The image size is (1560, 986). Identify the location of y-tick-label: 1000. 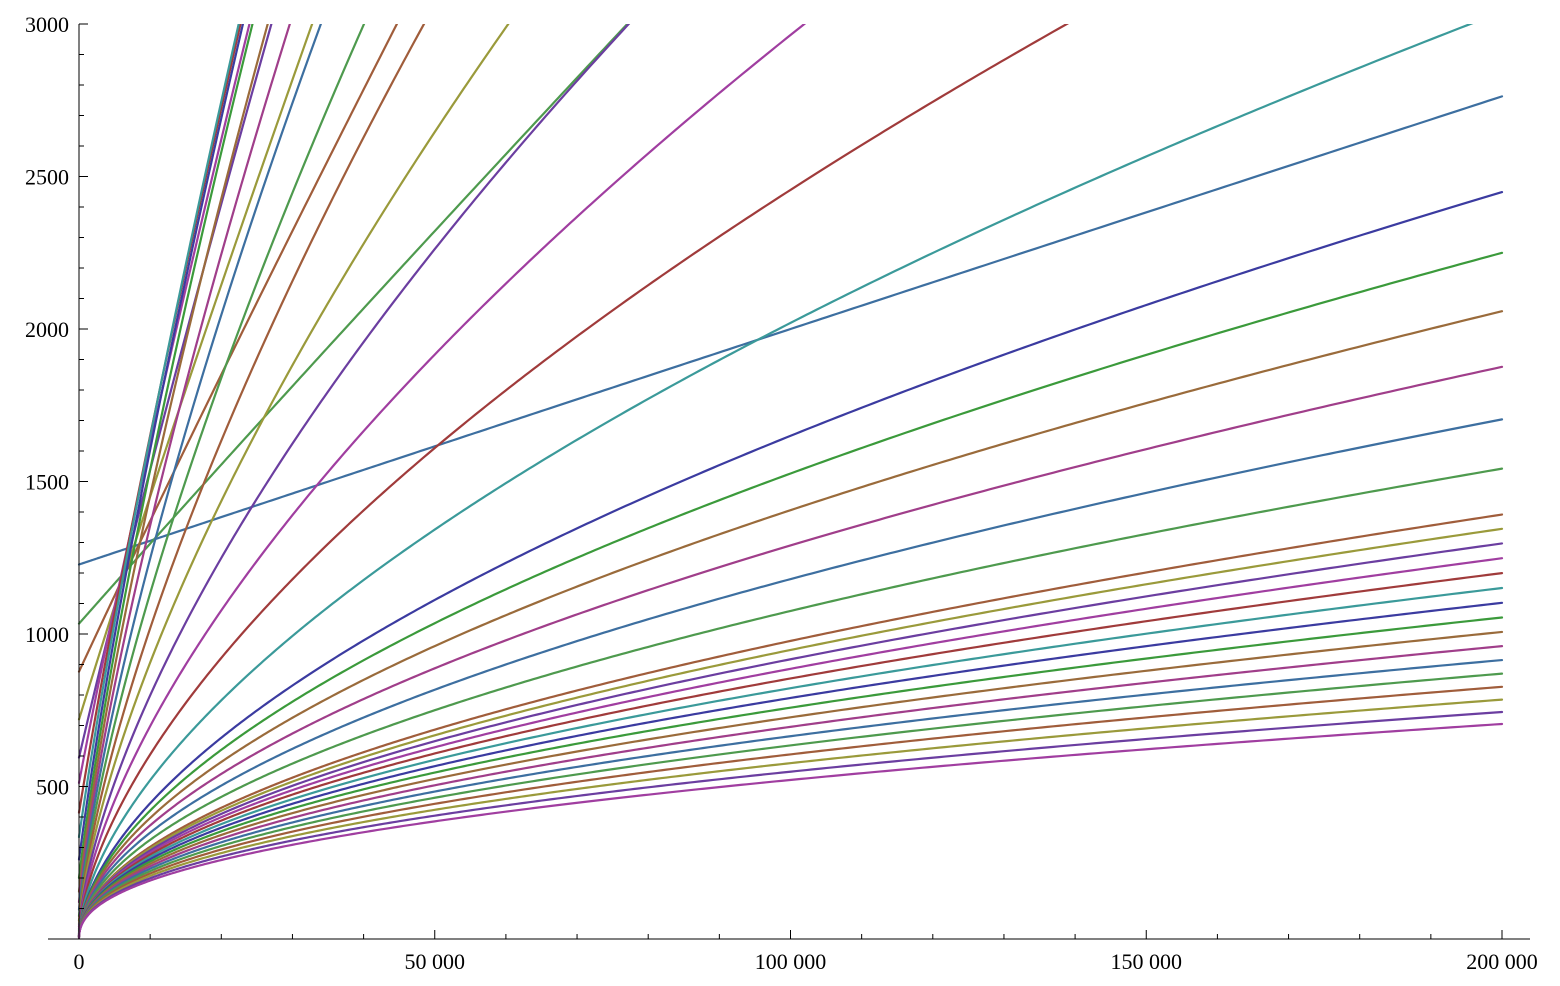
(47, 634).